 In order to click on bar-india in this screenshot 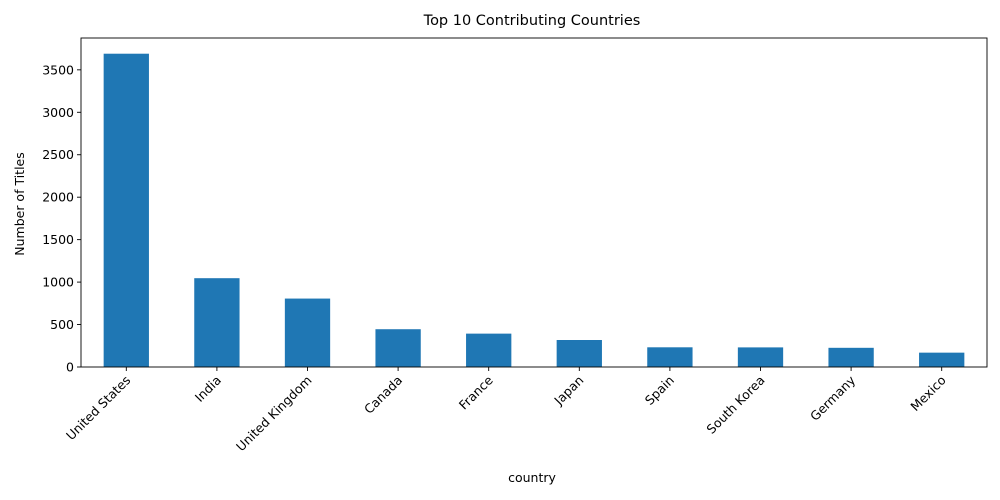, I will do `click(217, 322)`.